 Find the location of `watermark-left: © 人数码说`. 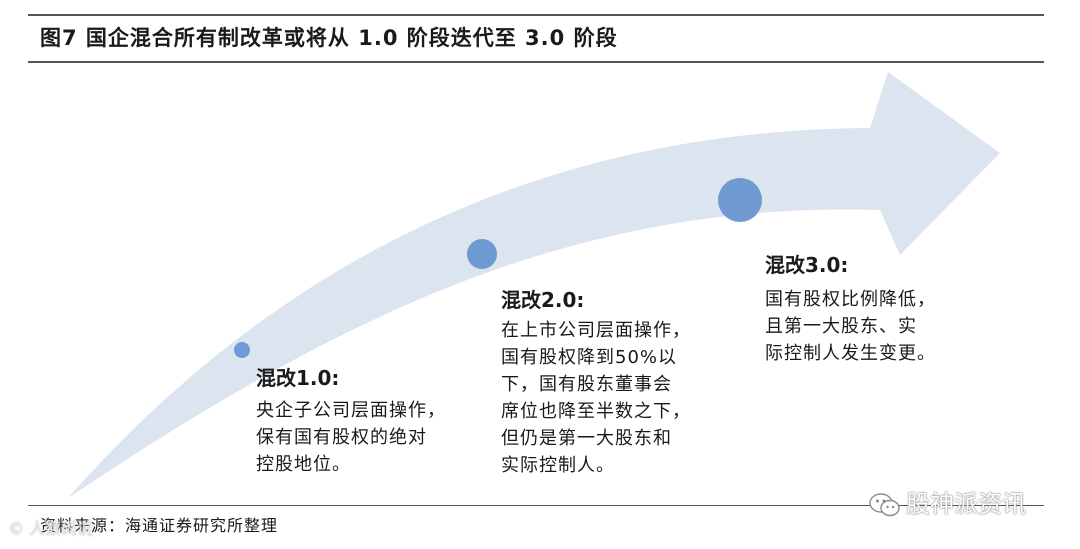

watermark-left: © 人数码说 is located at coordinates (51, 528).